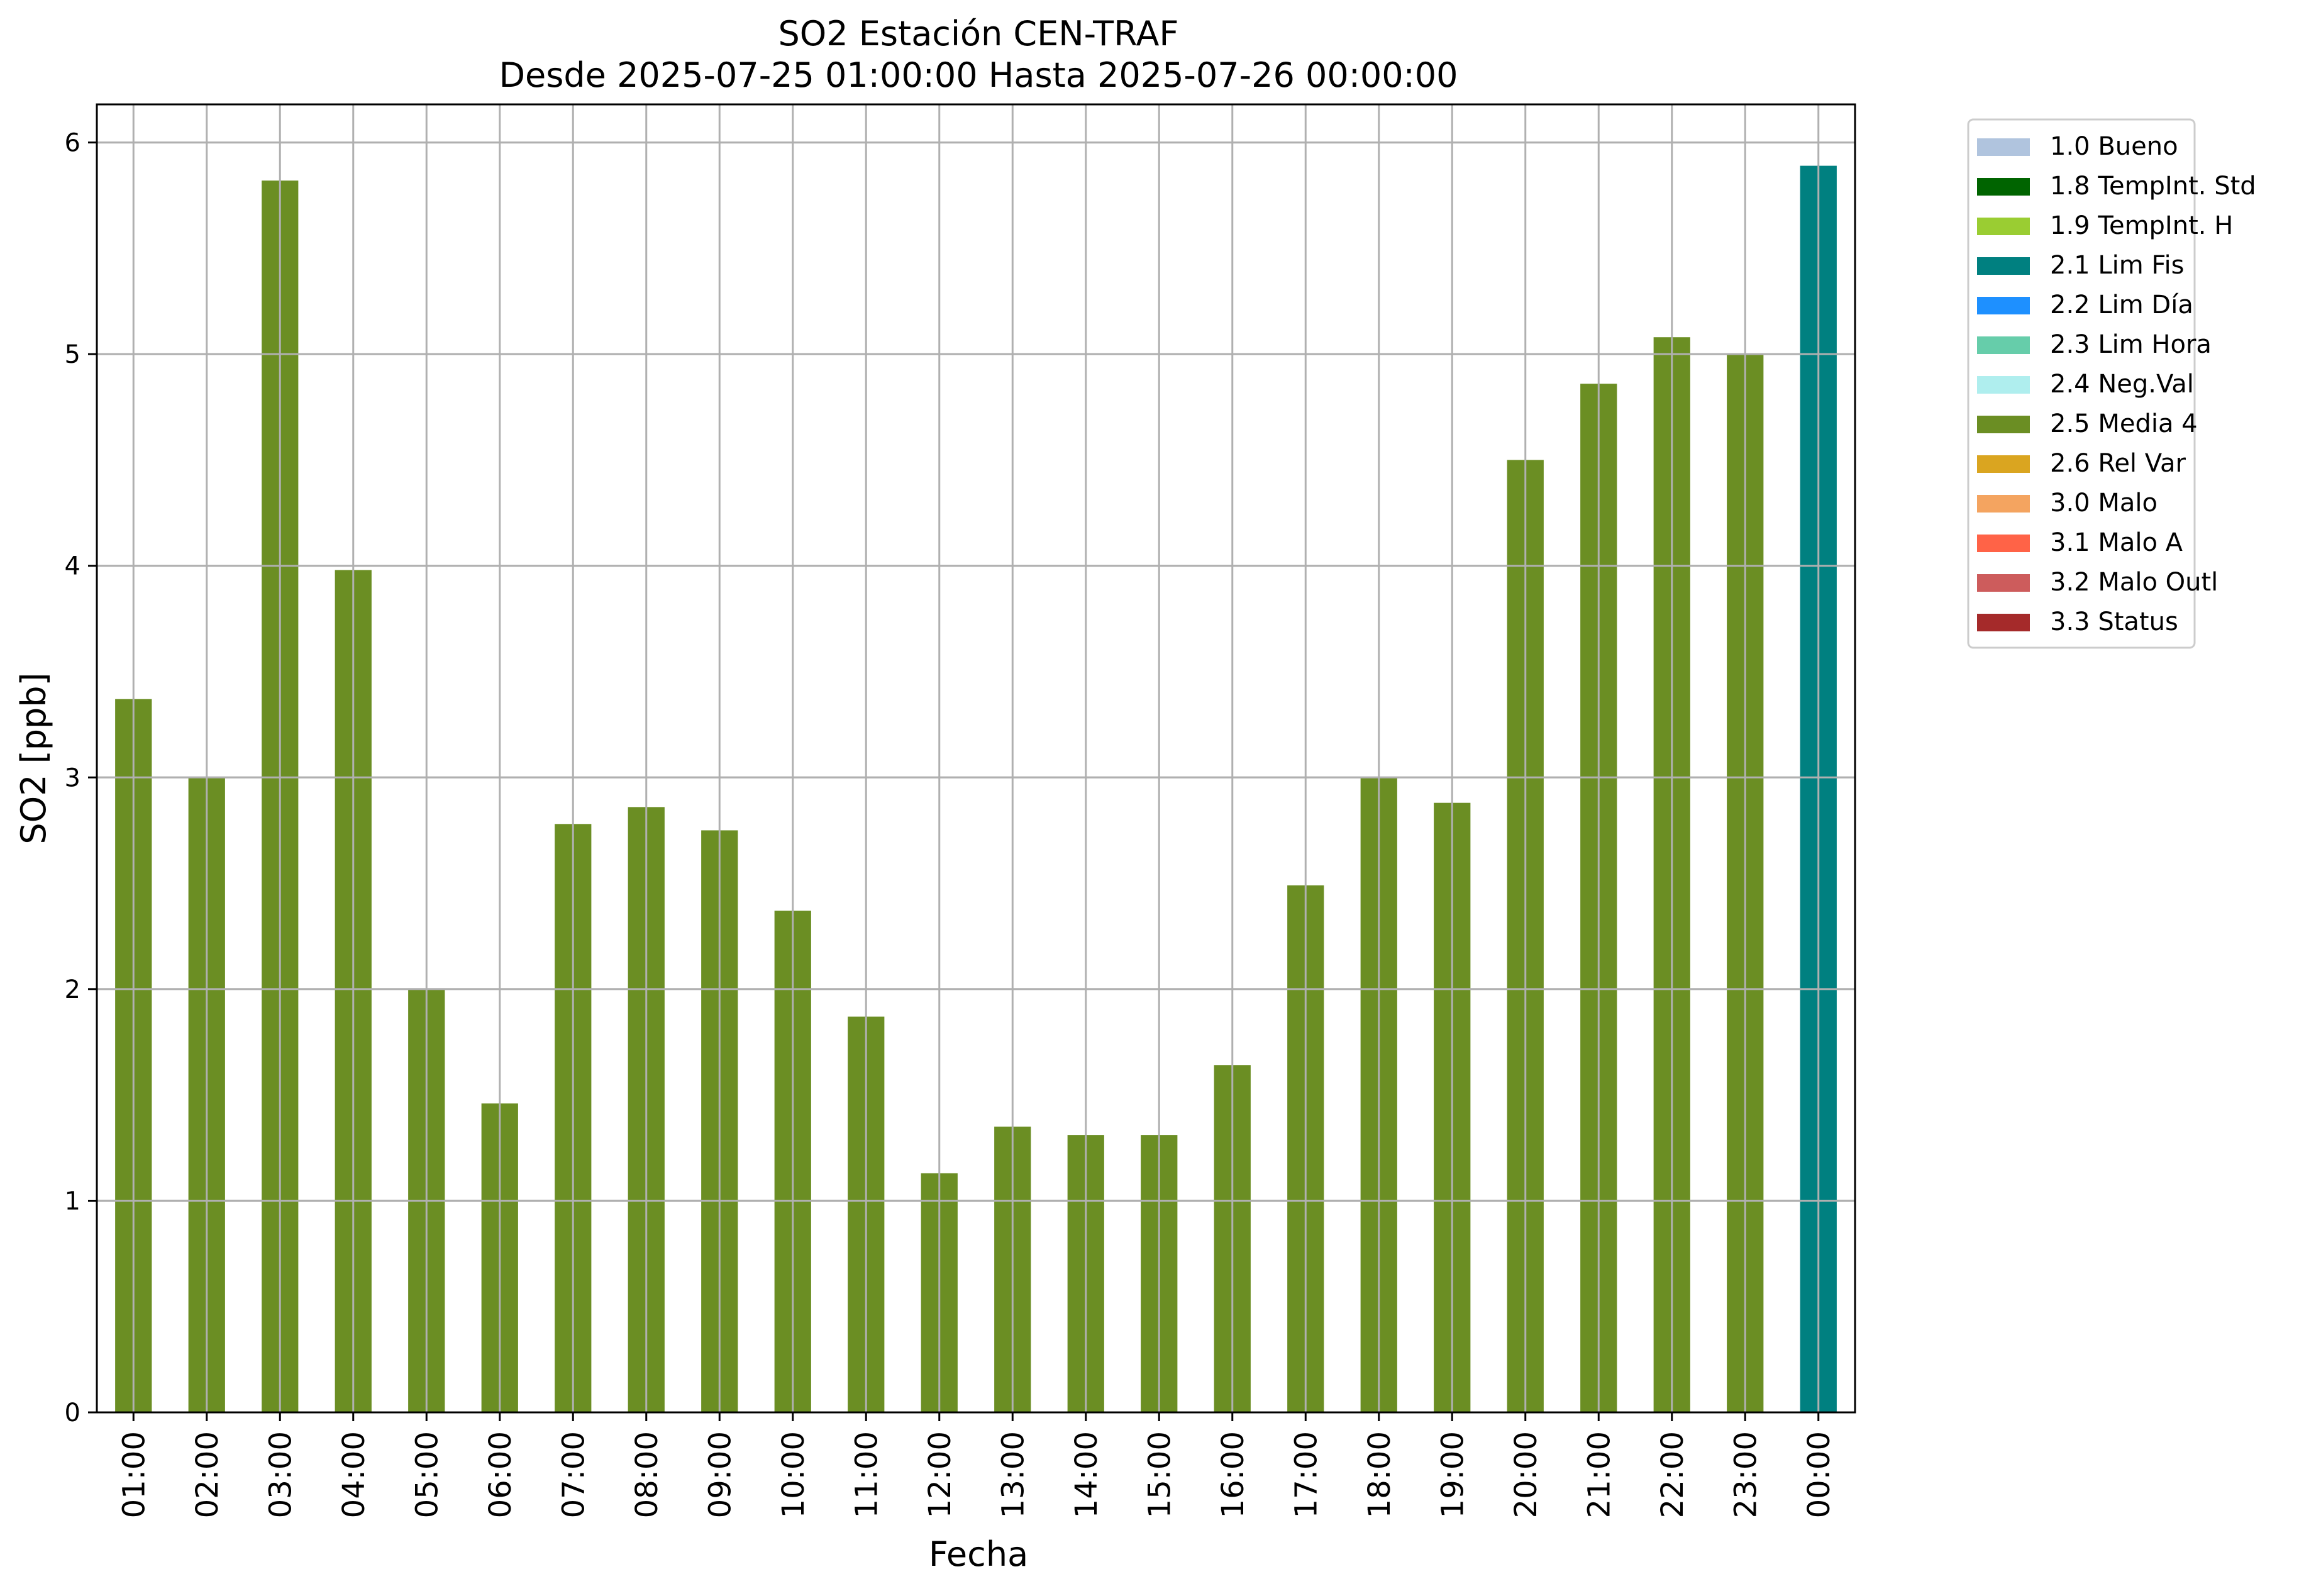 The width and height of the screenshot is (2299, 1596). What do you see at coordinates (1746, 1474) in the screenshot?
I see `x-tick-label: 23:00` at bounding box center [1746, 1474].